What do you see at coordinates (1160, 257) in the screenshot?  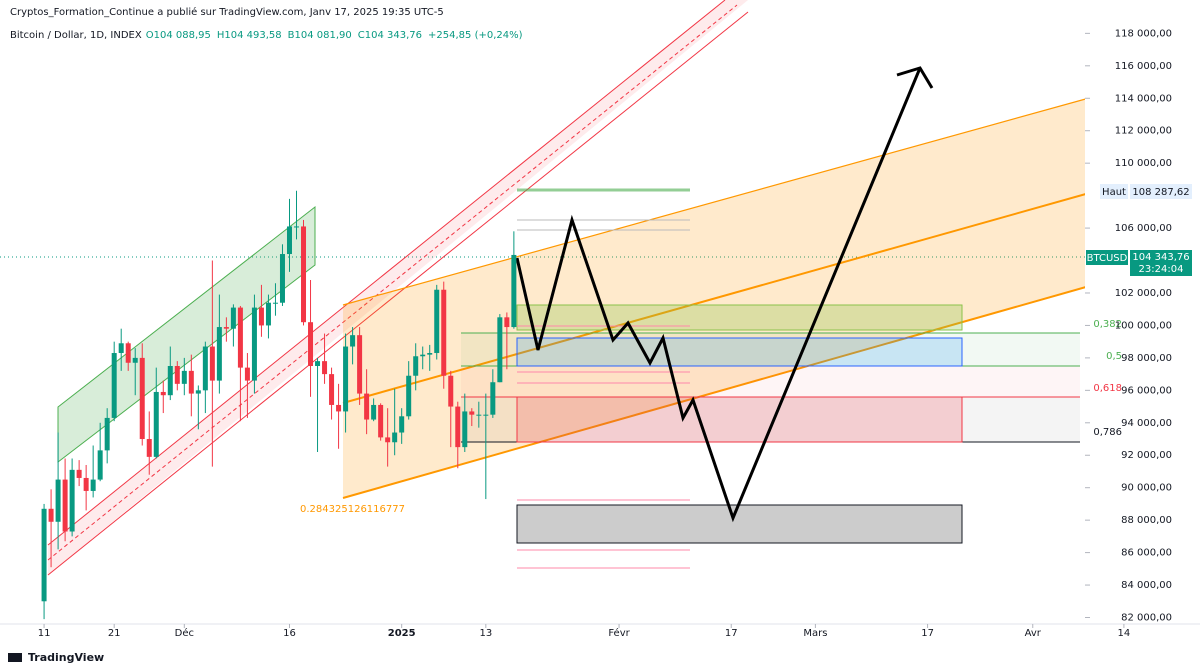 I see `last-price: 104 343,76` at bounding box center [1160, 257].